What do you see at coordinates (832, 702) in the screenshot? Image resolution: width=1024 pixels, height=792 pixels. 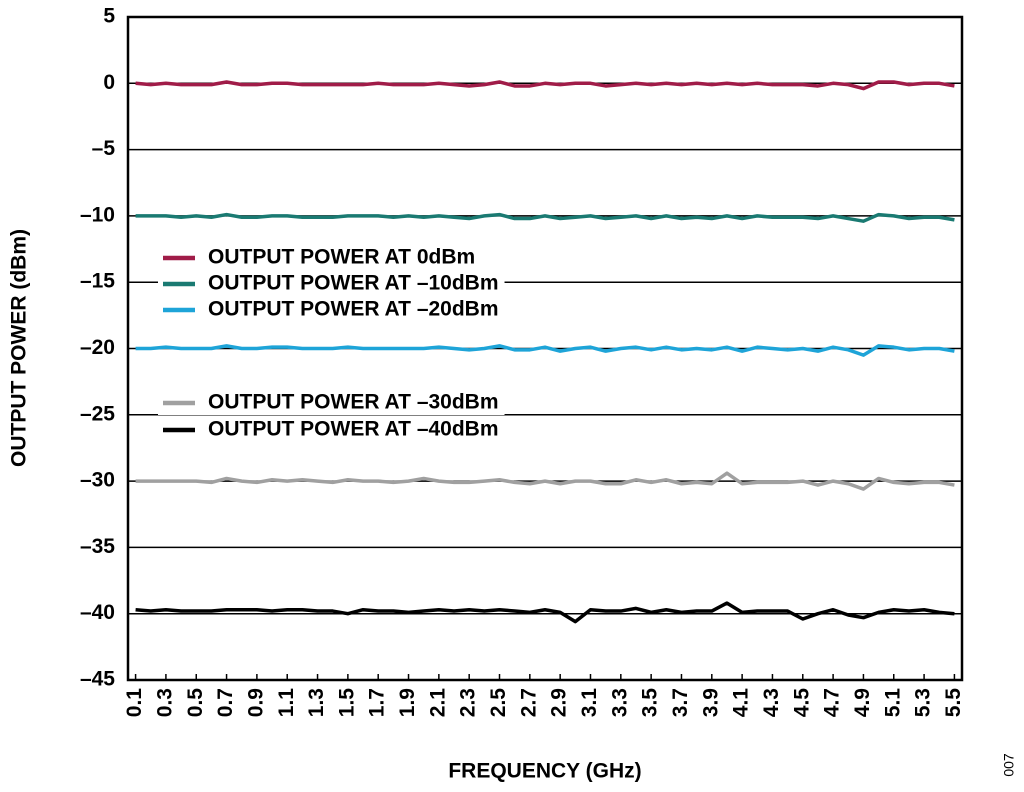 I see `x-tick-label: 4.7` at bounding box center [832, 702].